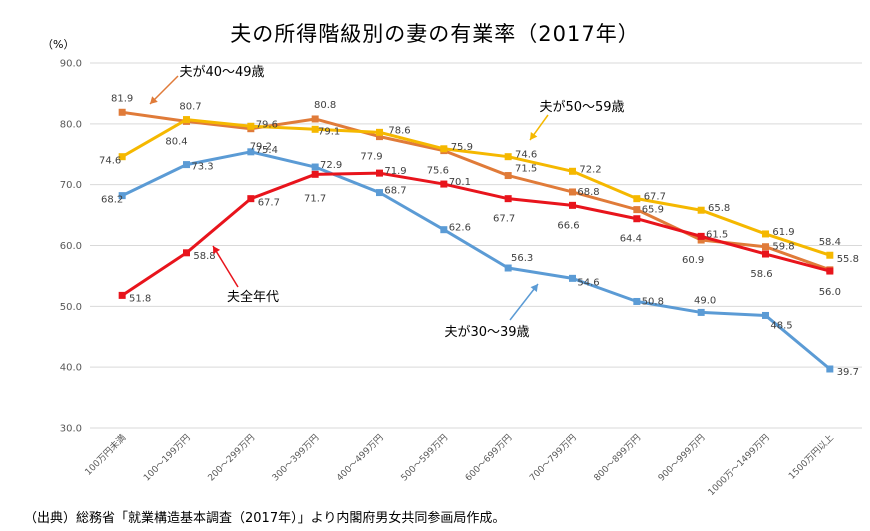  I want to click on data-label: 68.8, so click(588, 192).